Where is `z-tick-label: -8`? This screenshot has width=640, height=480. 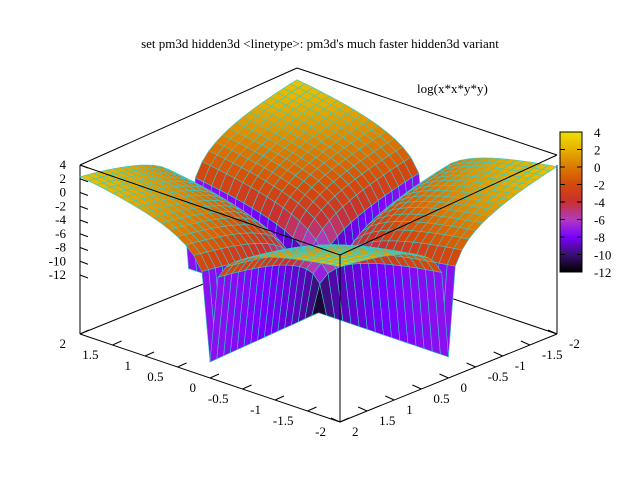 z-tick-label: -8 is located at coordinates (60, 247).